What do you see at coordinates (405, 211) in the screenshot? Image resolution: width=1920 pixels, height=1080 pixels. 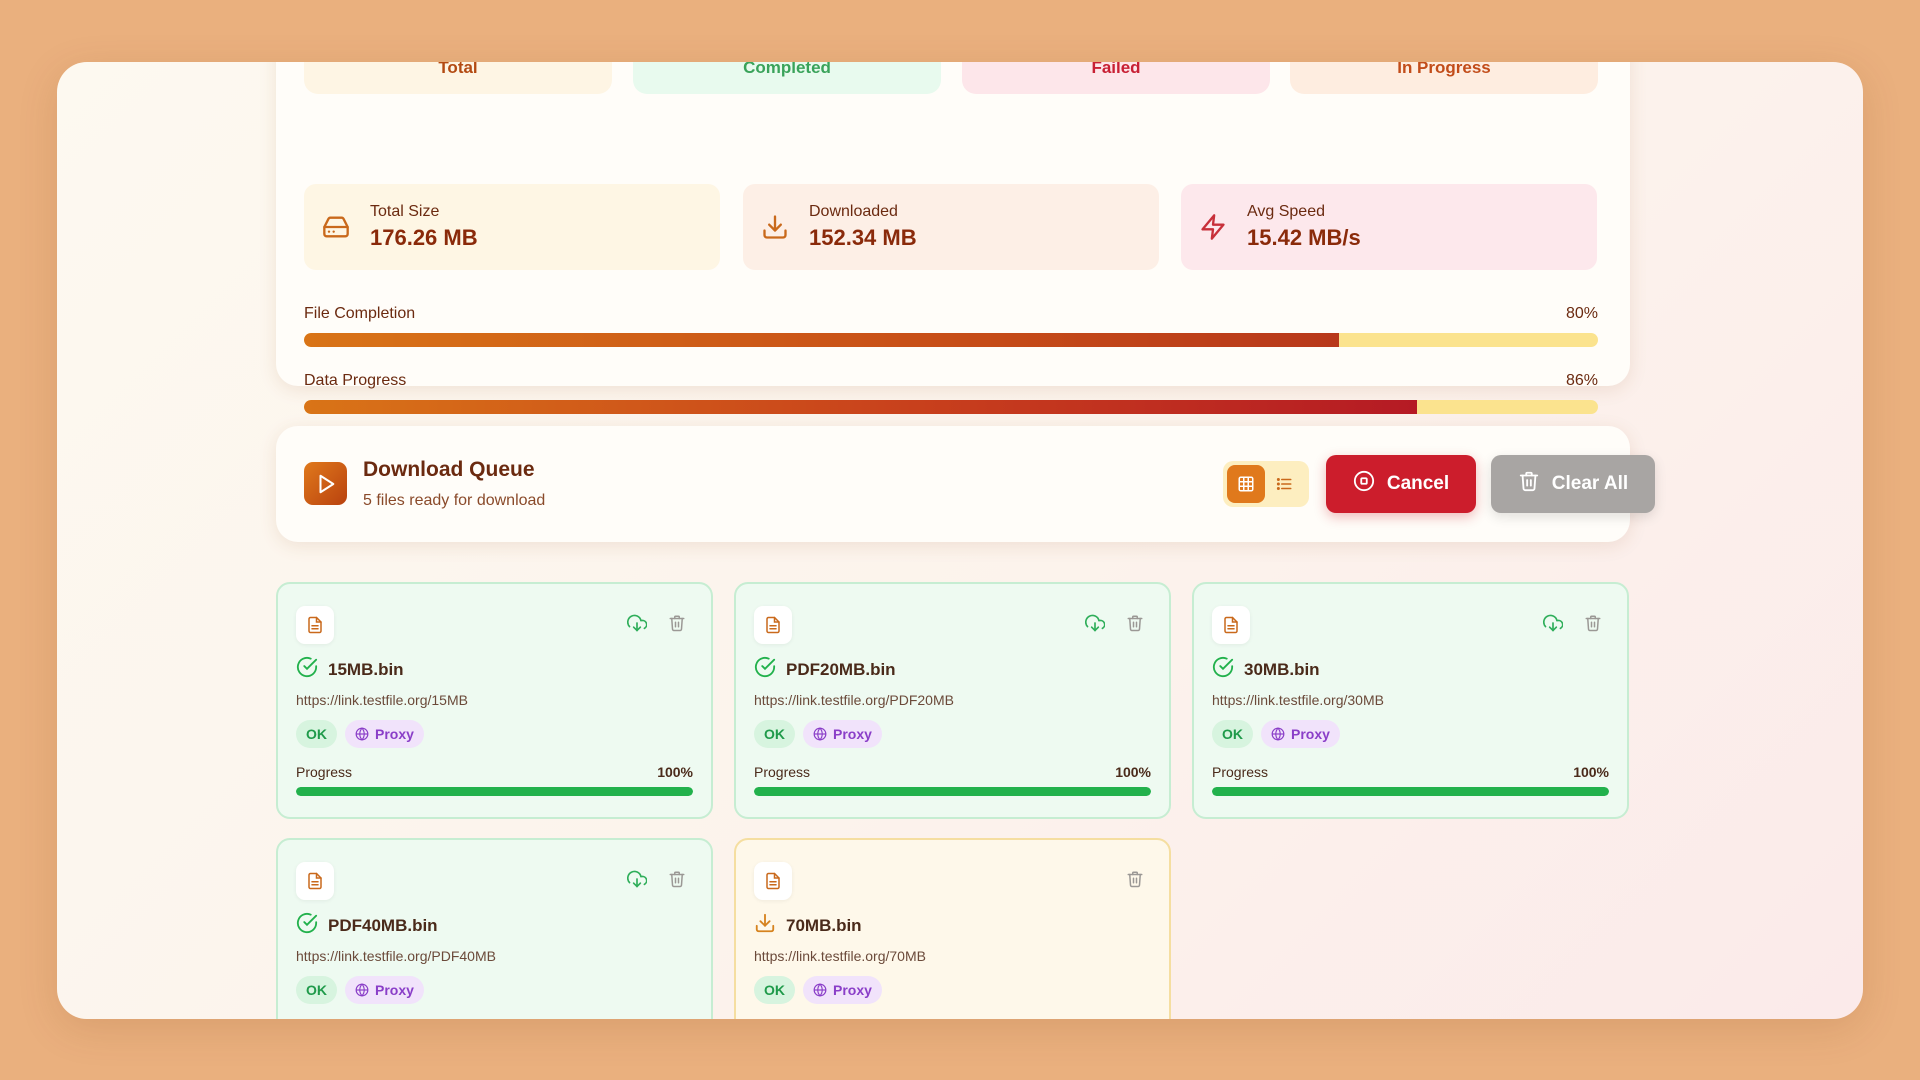 I see `metric-label: Total Size` at bounding box center [405, 211].